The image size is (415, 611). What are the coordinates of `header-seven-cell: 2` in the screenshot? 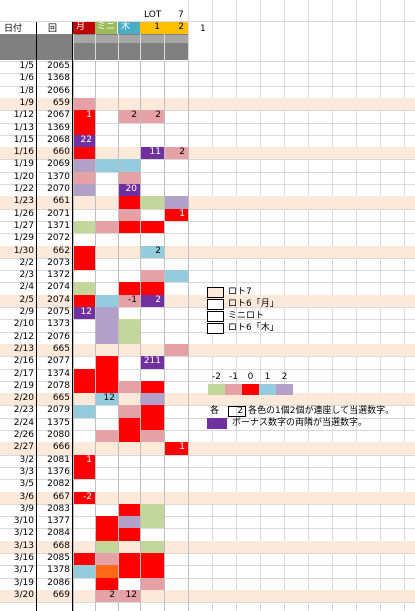 It's located at (176, 28).